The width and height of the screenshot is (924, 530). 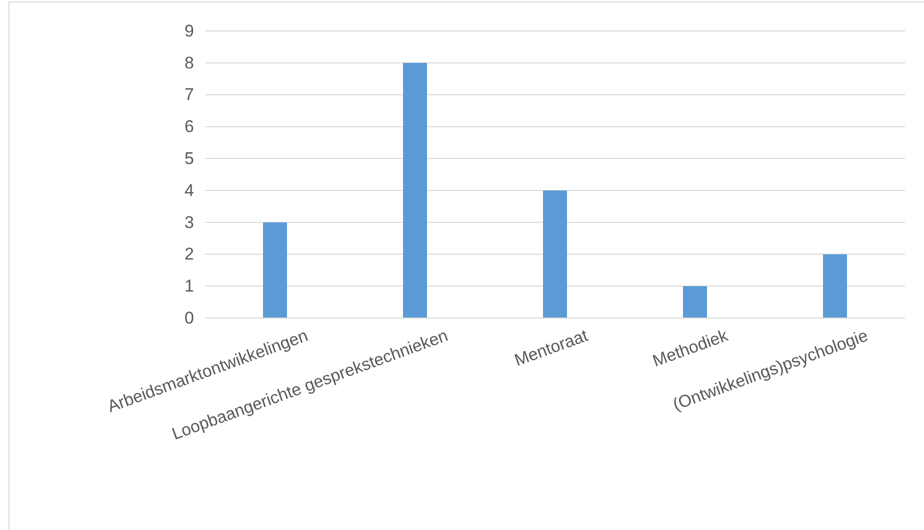 I want to click on y-tick-label: 2, so click(x=189, y=254).